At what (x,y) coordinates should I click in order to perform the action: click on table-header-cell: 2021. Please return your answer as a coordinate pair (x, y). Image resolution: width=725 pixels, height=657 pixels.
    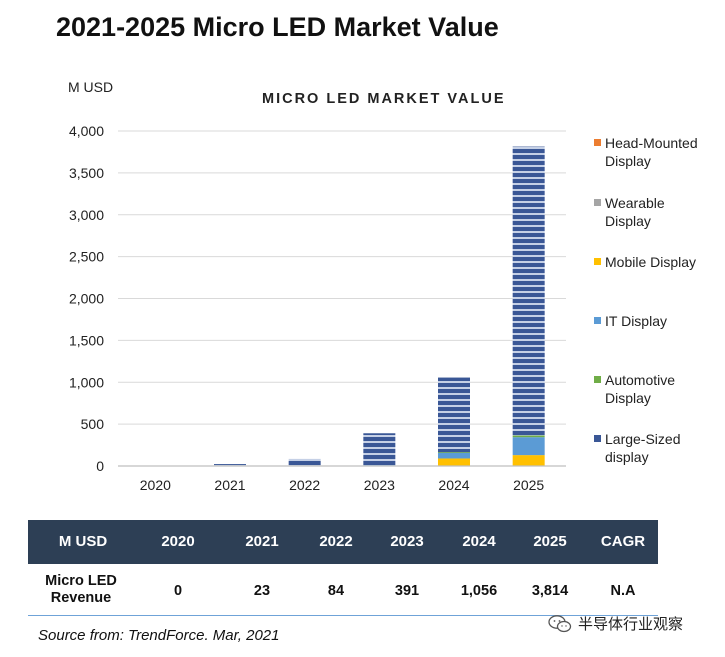
    Looking at the image, I should click on (262, 541).